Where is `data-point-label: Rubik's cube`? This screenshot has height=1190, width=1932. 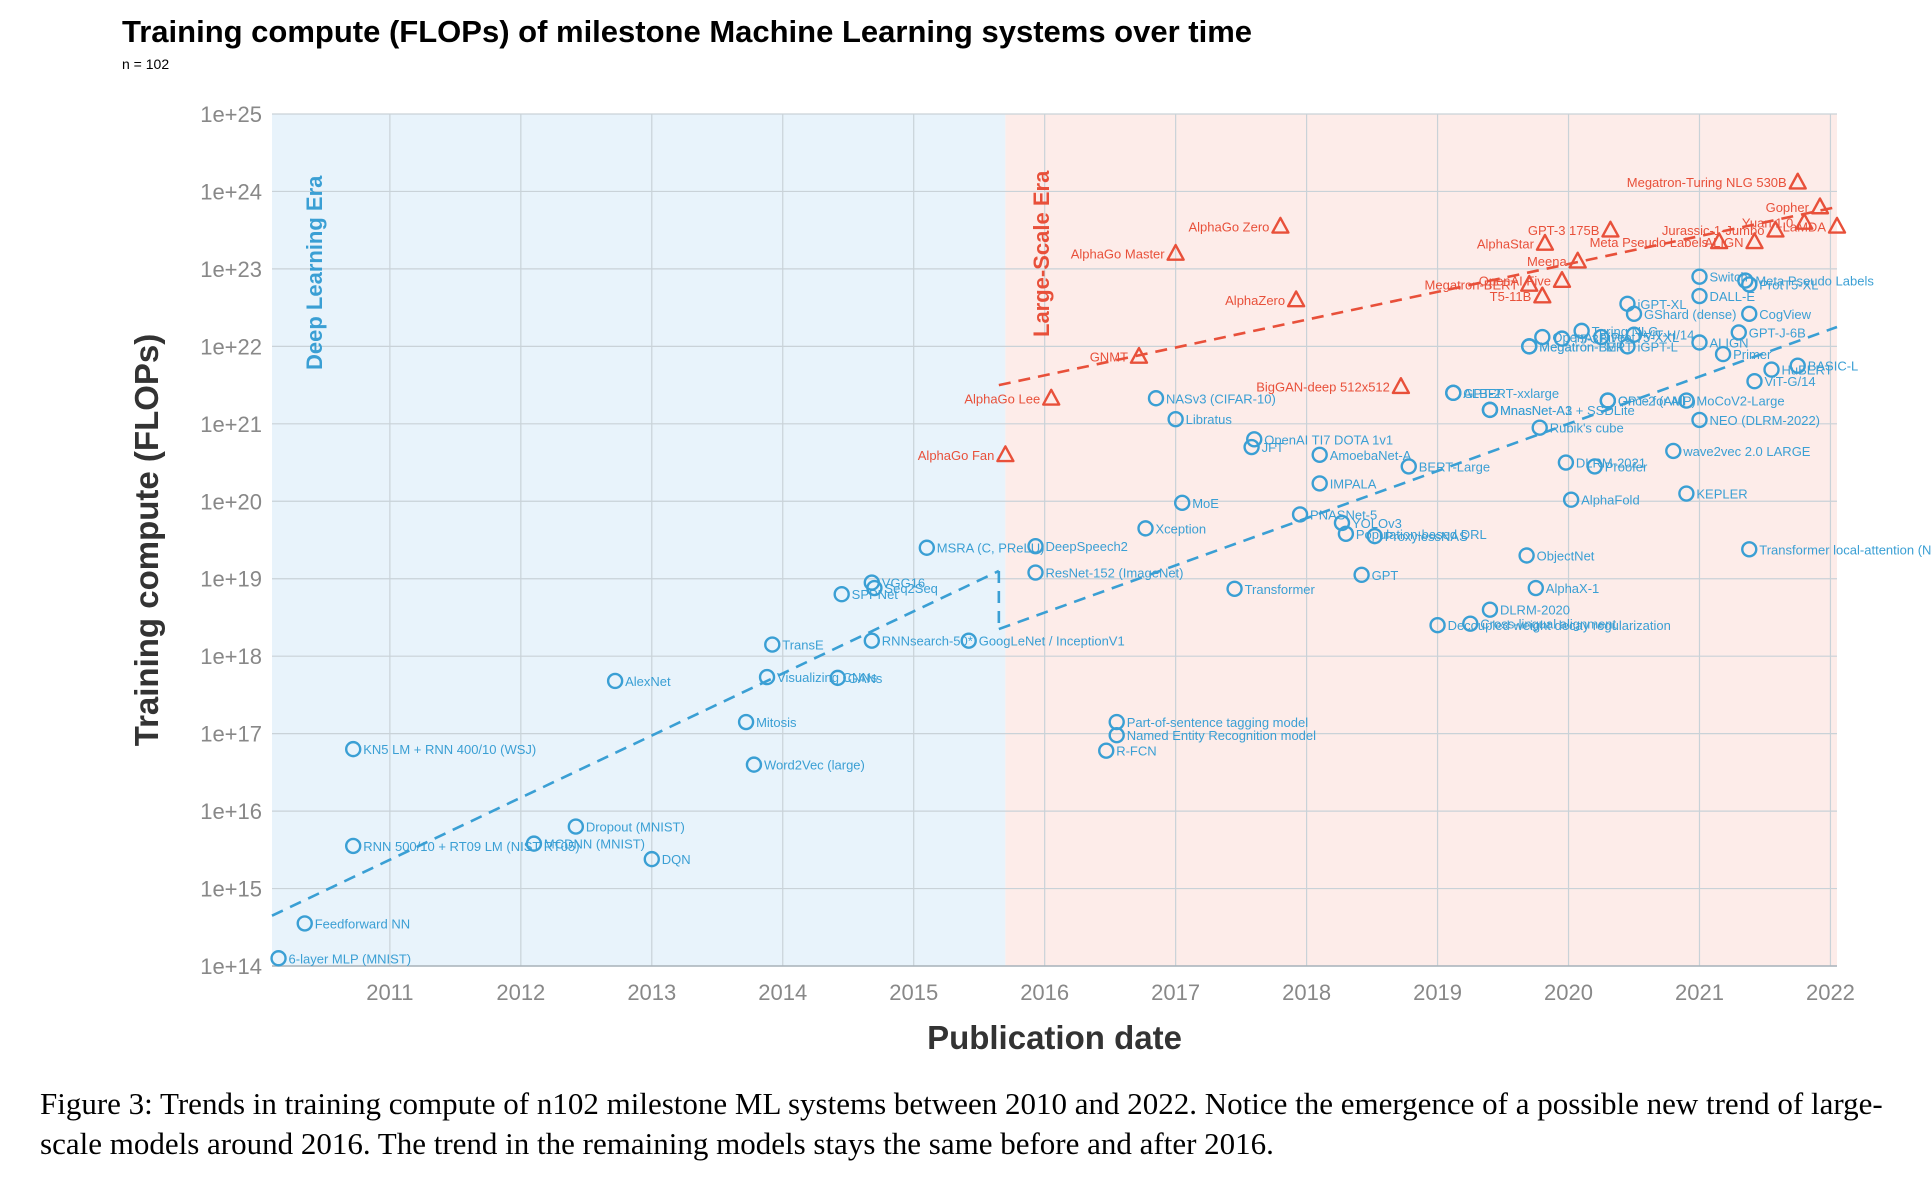 data-point-label: Rubik's cube is located at coordinates (1587, 428).